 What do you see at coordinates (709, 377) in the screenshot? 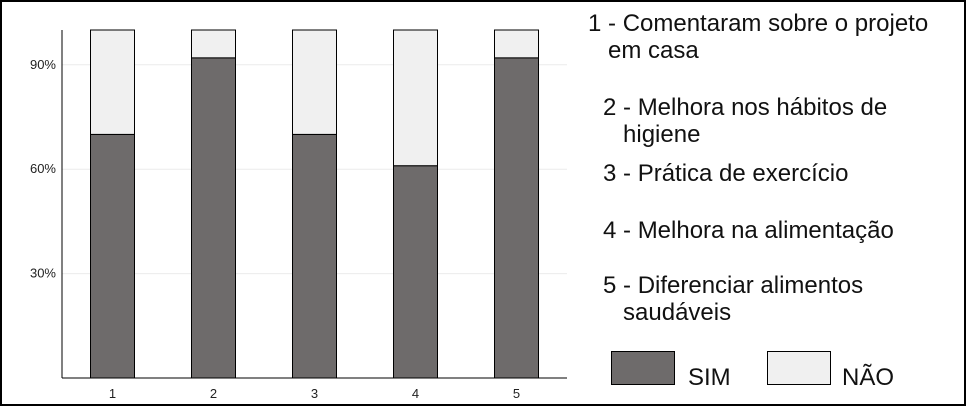
I see `legend-sim-label: SIM` at bounding box center [709, 377].